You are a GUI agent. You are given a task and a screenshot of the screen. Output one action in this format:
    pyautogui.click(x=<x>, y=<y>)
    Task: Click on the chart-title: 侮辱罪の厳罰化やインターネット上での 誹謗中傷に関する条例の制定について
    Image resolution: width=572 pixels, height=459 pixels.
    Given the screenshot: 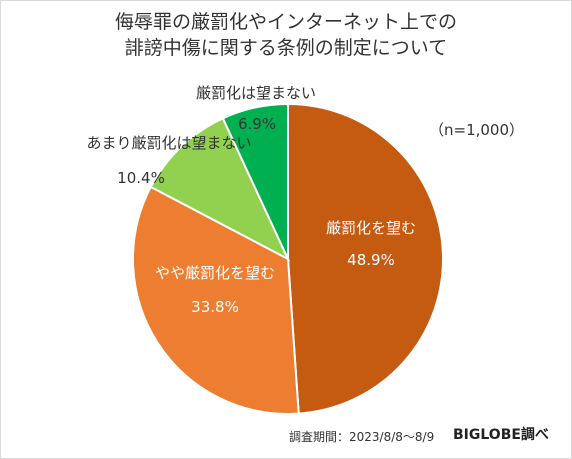 What is the action you would take?
    pyautogui.click(x=286, y=35)
    